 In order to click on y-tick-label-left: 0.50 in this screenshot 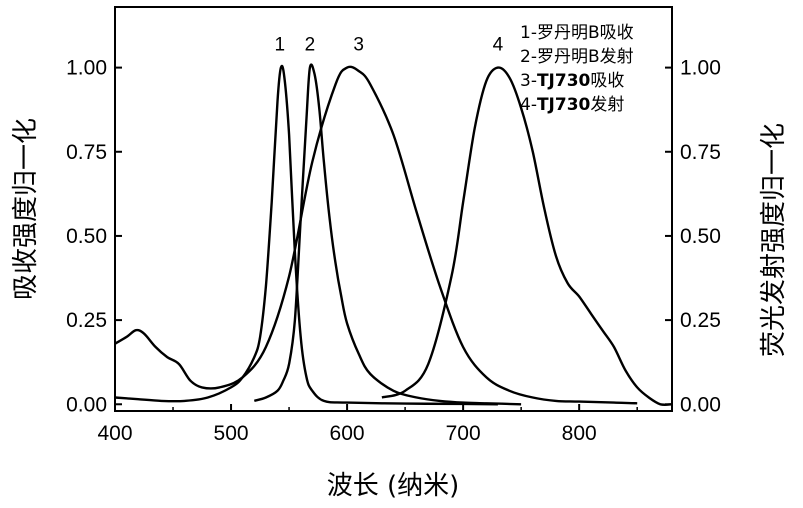, I will do `click(86, 236)`.